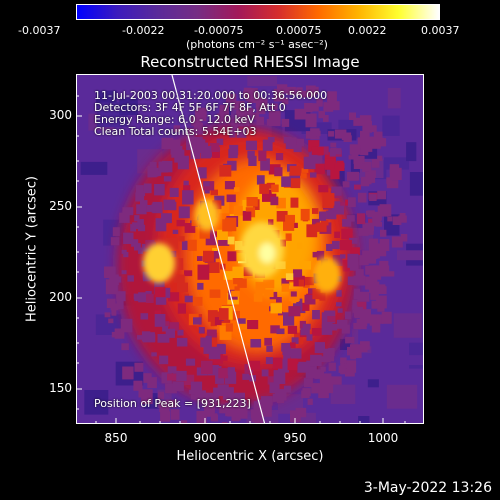 The width and height of the screenshot is (500, 500). Describe the element at coordinates (295, 438) in the screenshot. I see `x-tick-label: 950` at that location.